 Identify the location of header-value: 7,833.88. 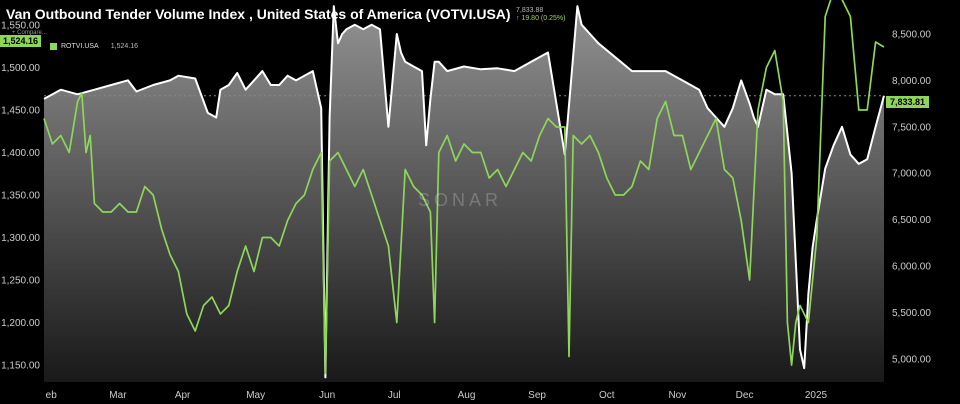
(530, 10).